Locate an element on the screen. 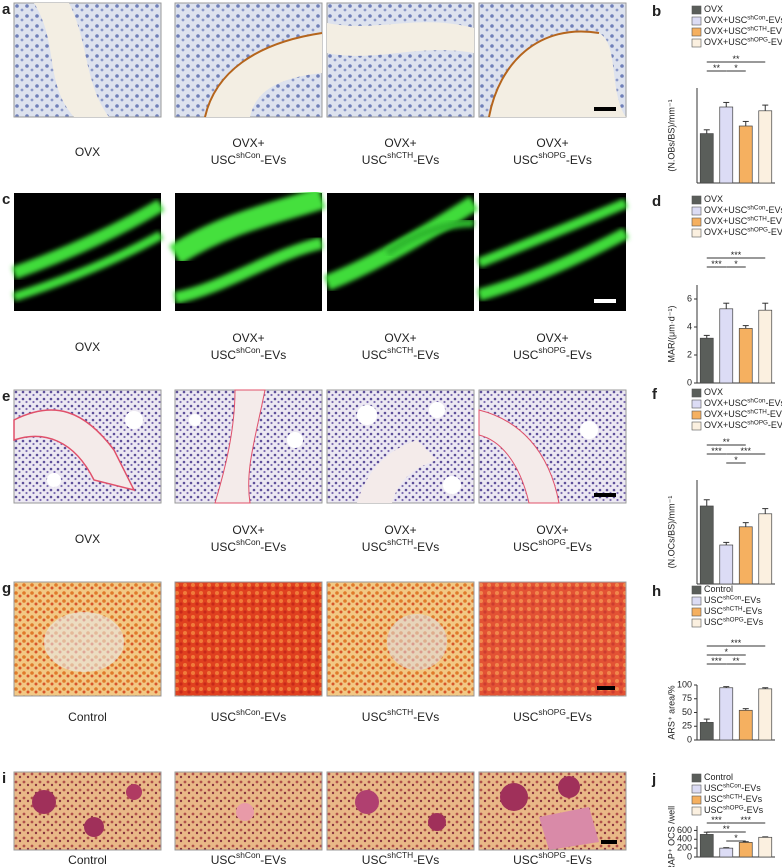  micrograph-row-a is located at coordinates (320, 60).